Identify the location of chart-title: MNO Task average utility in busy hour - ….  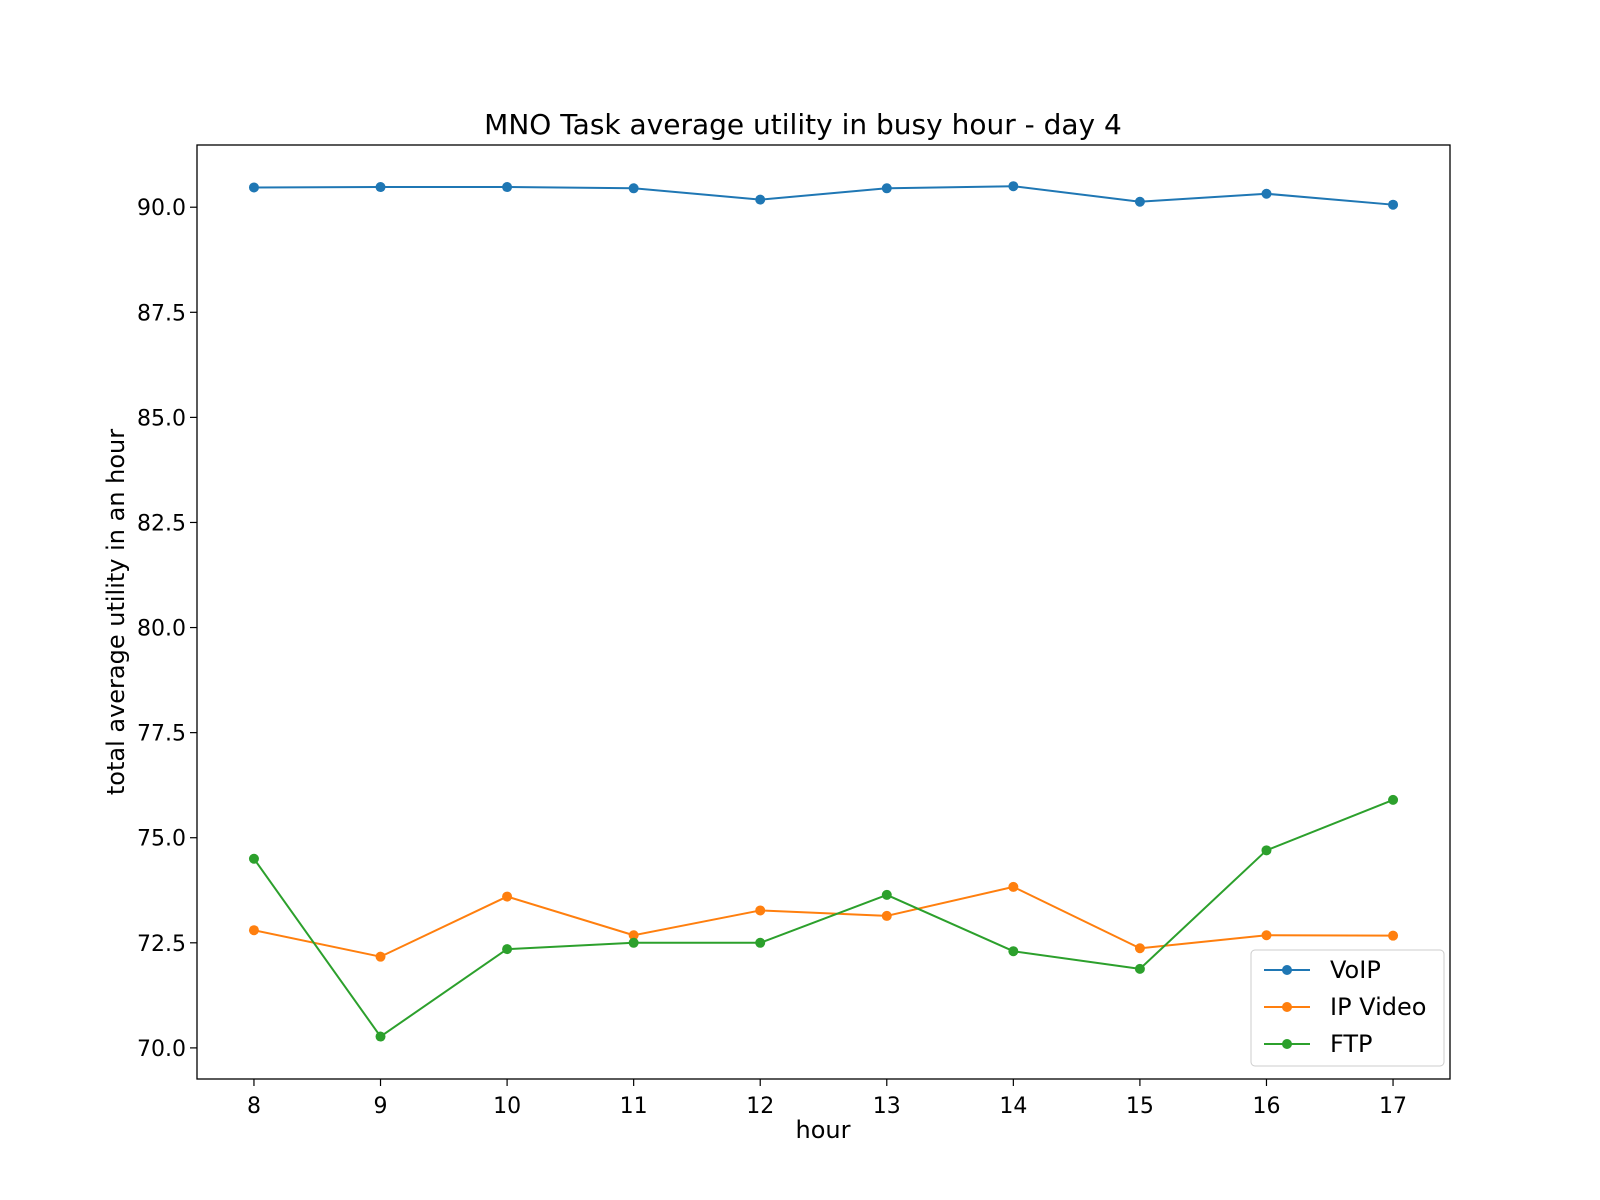
(803, 124).